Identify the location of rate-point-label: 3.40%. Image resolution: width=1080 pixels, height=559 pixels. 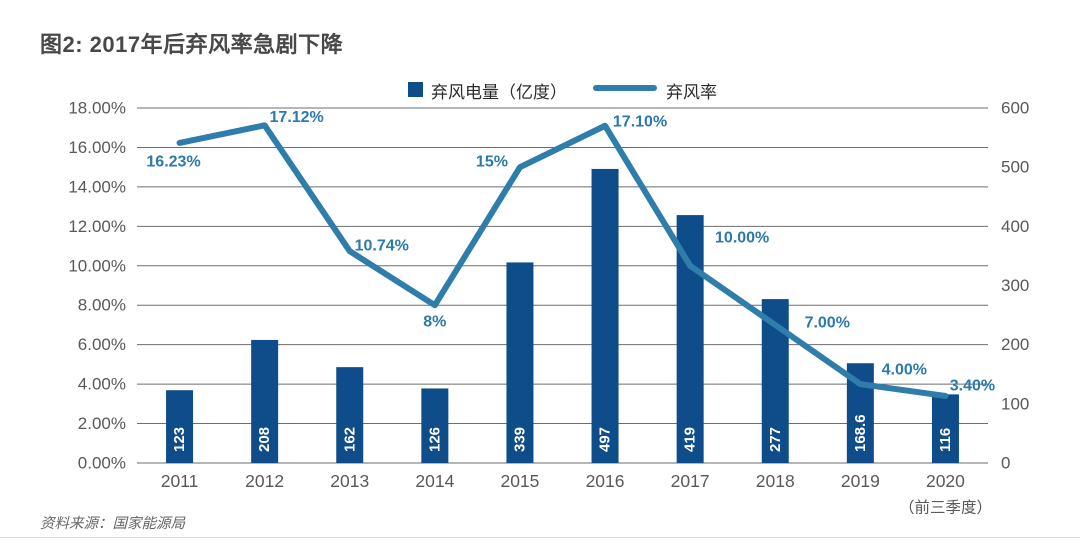
(972, 385).